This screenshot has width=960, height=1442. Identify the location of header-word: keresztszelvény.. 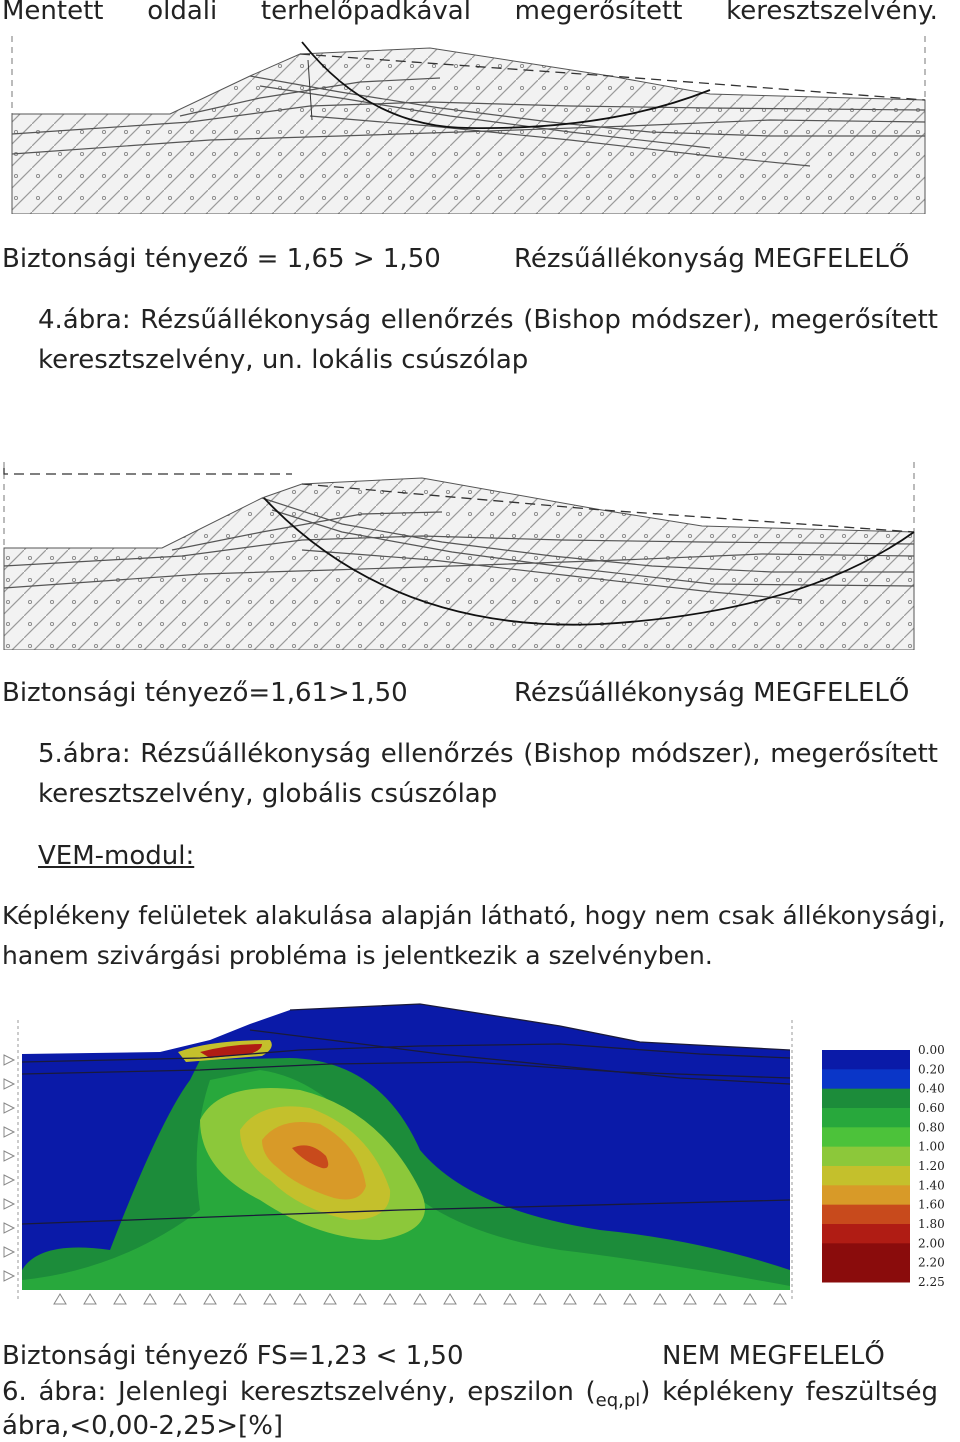
(832, 13).